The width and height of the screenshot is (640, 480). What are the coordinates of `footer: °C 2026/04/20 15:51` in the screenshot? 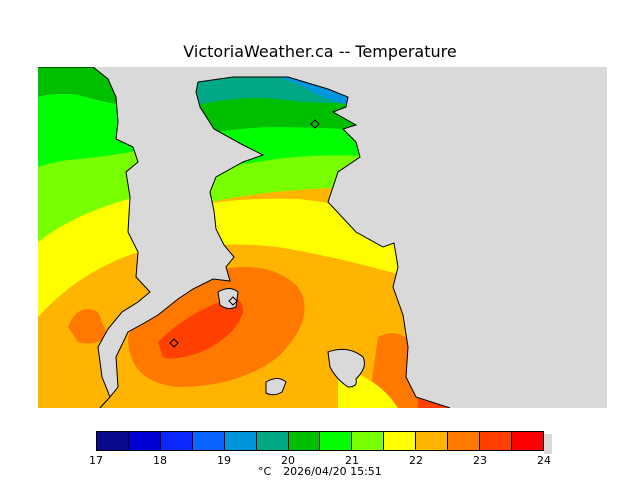 It's located at (326, 471).